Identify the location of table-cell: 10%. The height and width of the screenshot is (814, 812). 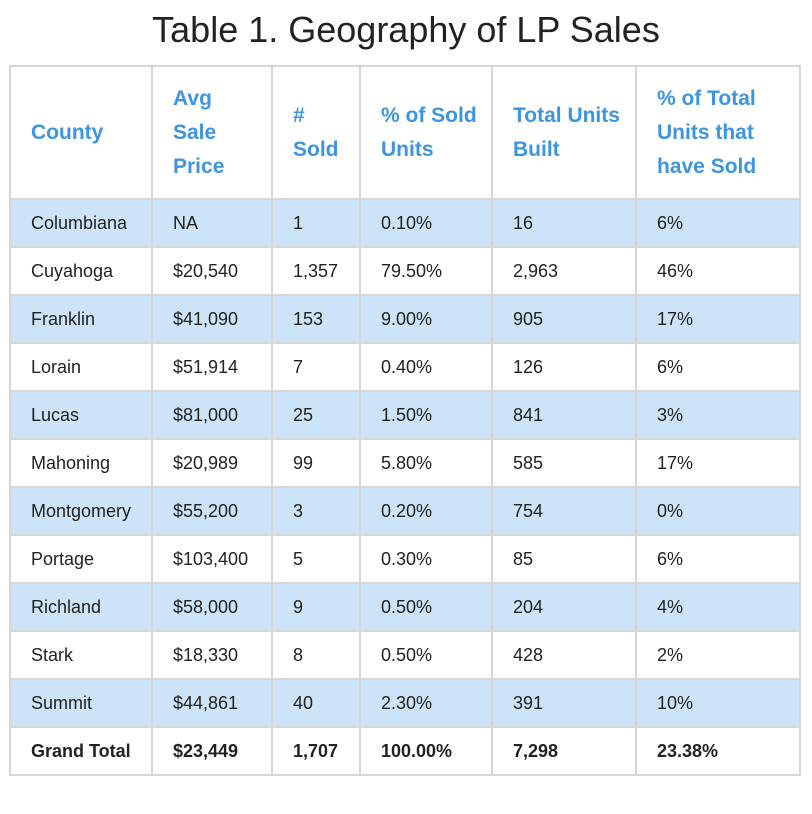
(718, 703).